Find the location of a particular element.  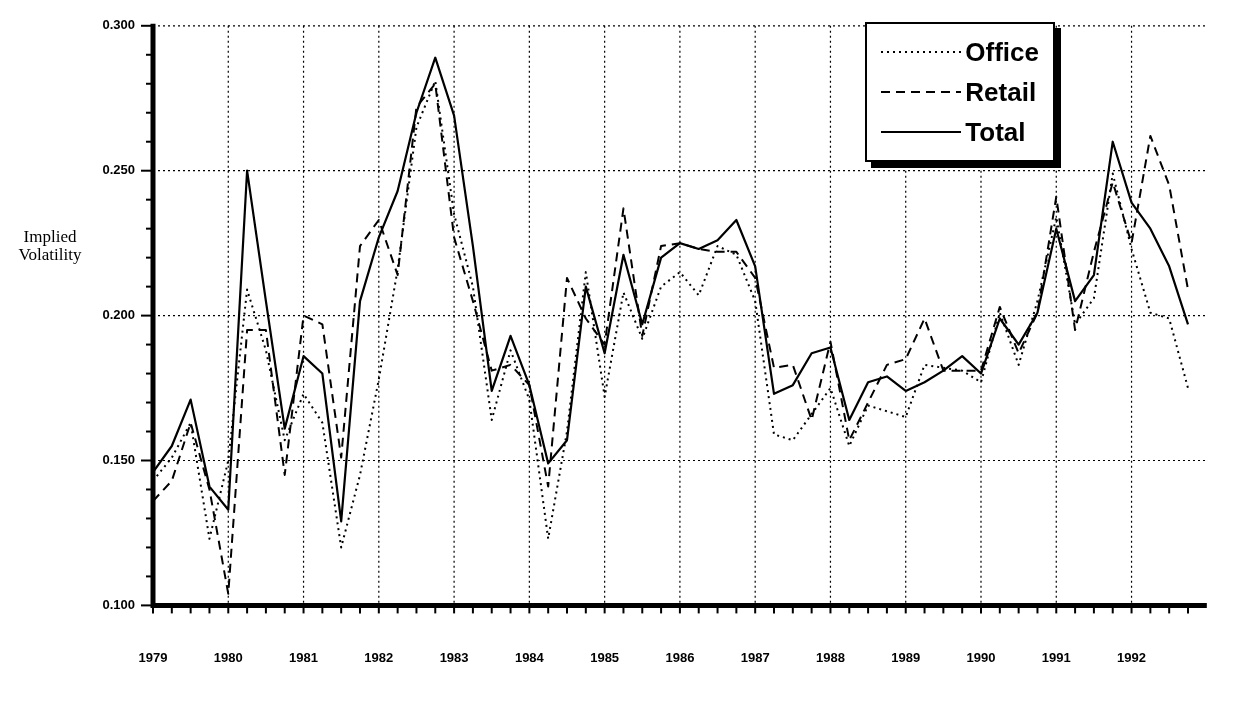

y-tick-label: 0.250 is located at coordinates (118, 170).